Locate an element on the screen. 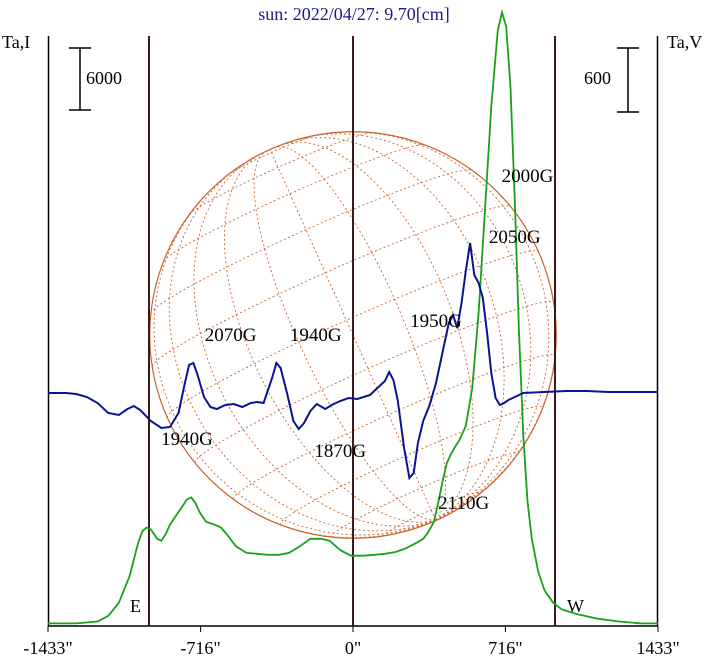  field-strength-label: 1870G is located at coordinates (340, 451).